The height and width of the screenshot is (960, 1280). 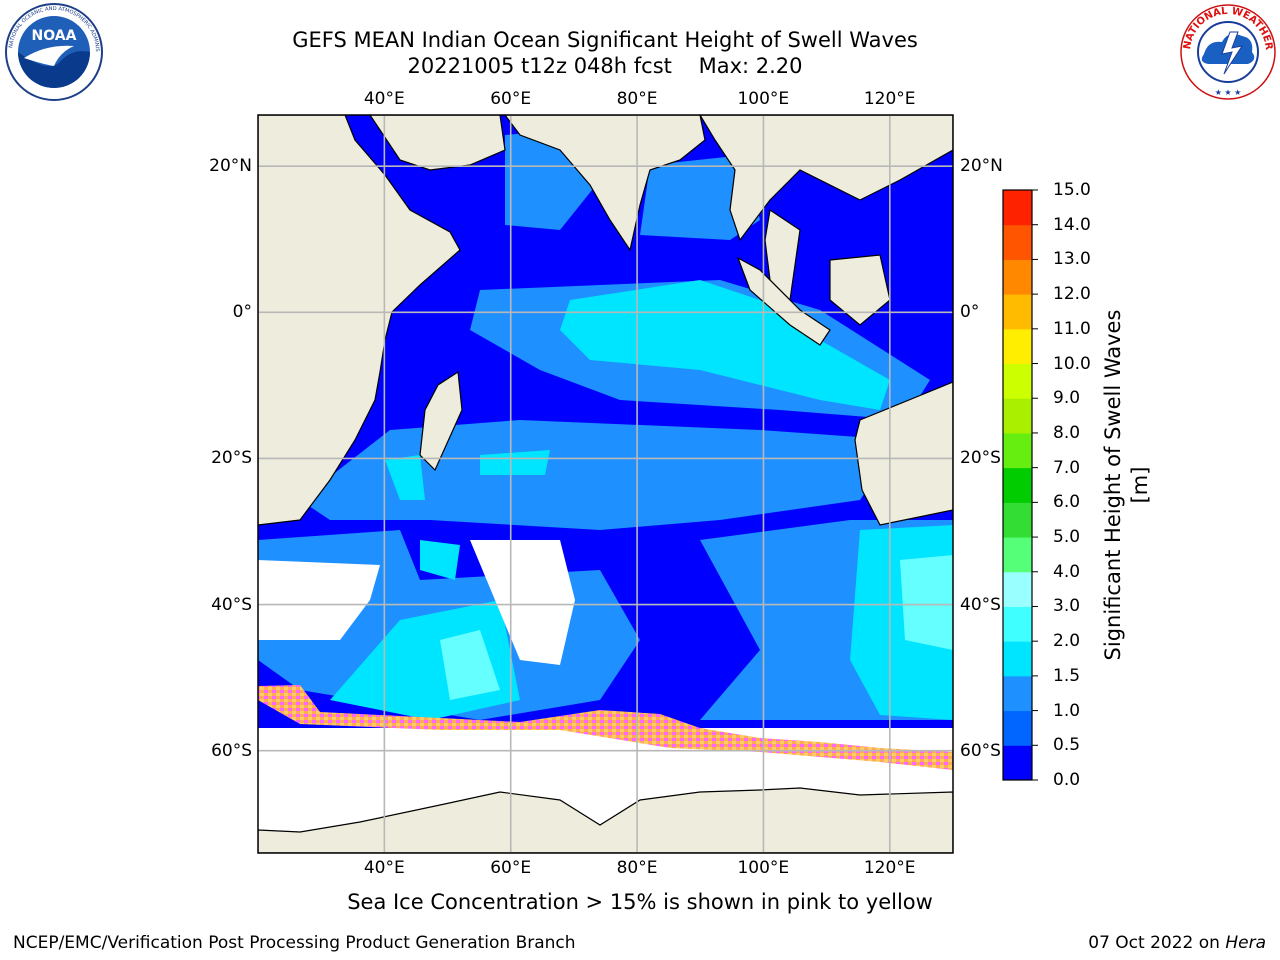 What do you see at coordinates (1126, 485) in the screenshot?
I see `colorbar-label: Significant Height of Swell Waves [m]` at bounding box center [1126, 485].